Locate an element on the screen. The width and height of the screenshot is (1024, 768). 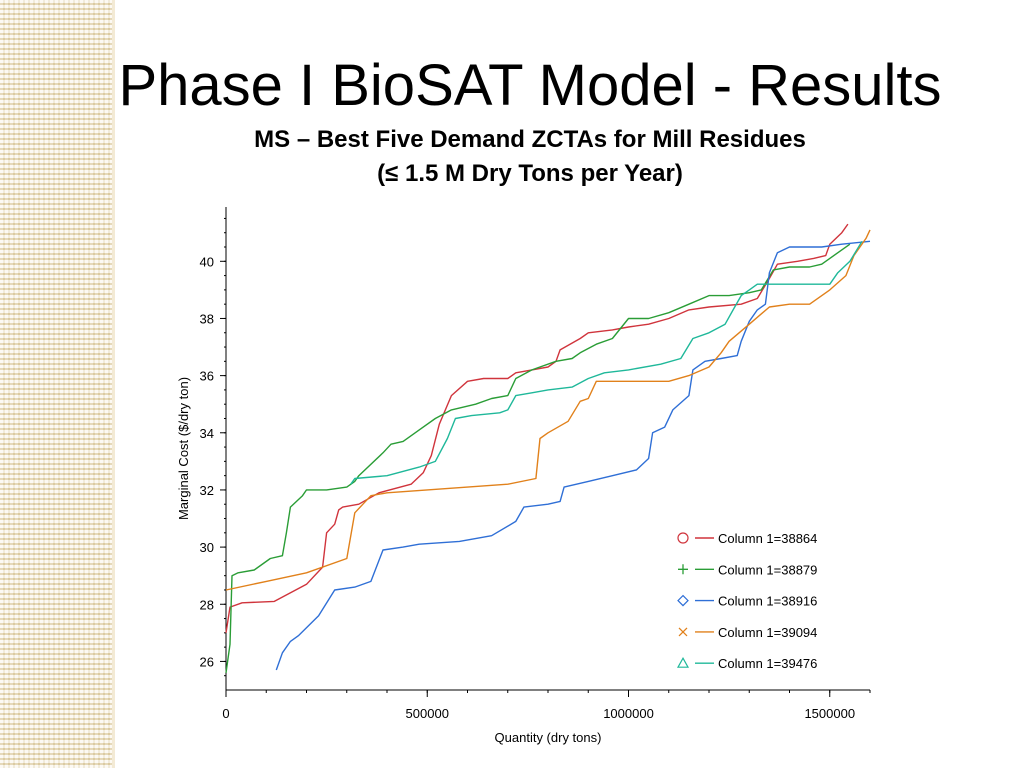
legend-item-2: Column 1=38879 is located at coordinates (747, 569).